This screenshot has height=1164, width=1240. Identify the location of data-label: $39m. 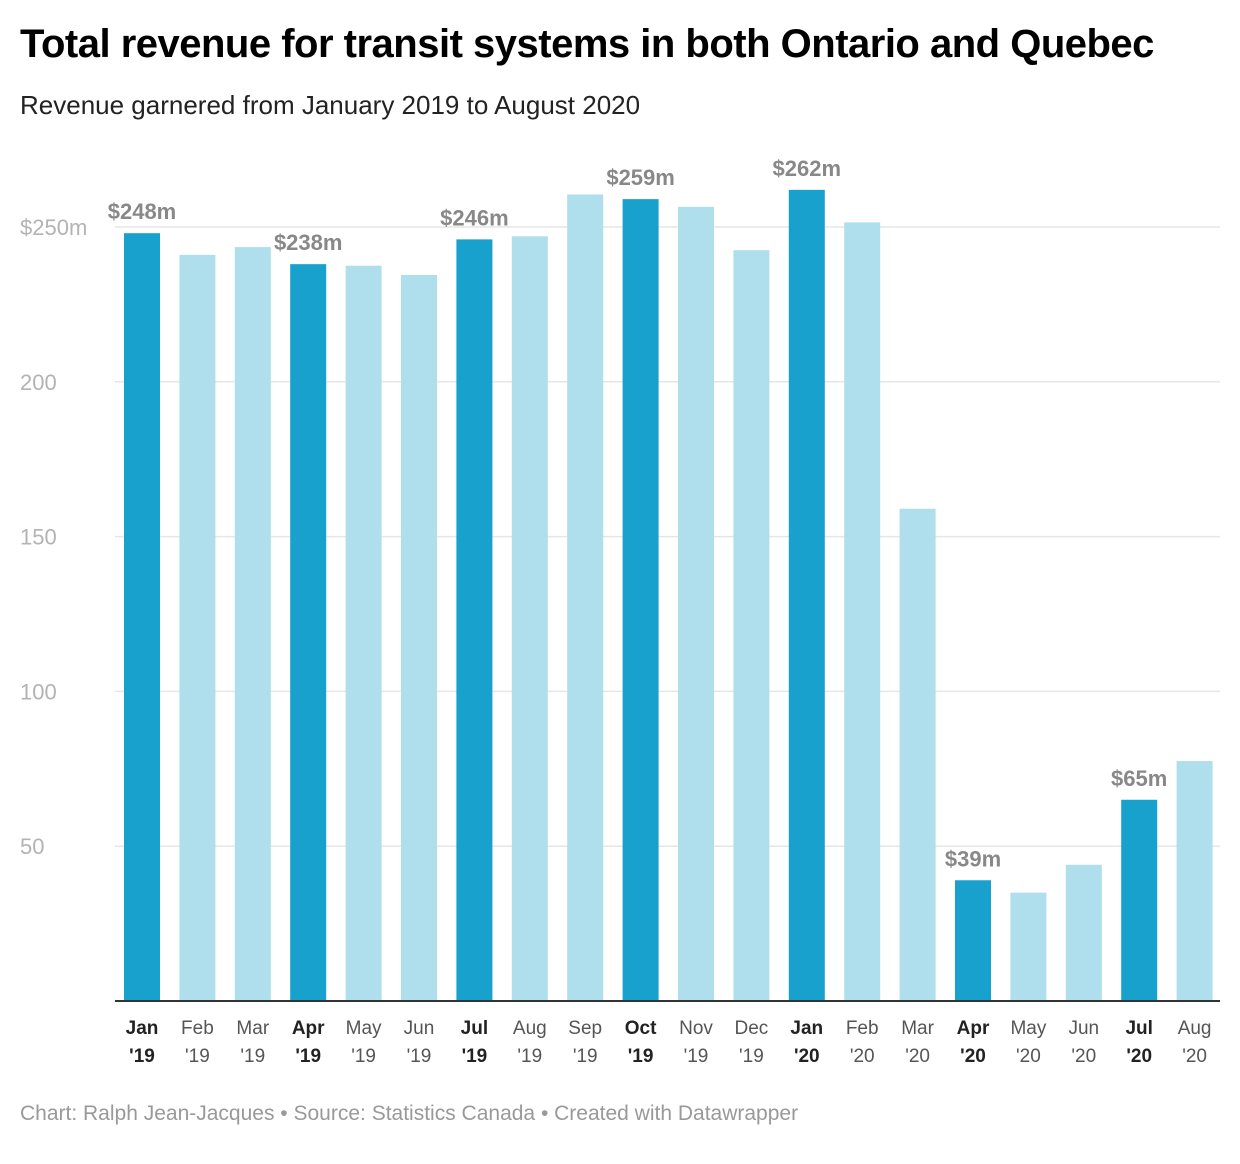
(973, 858).